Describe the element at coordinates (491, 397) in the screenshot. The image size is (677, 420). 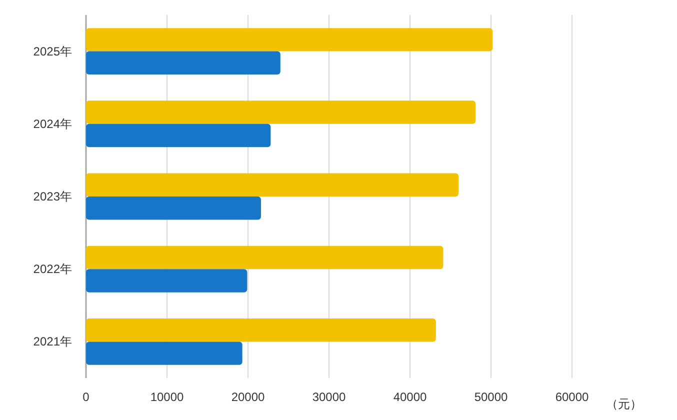
I see `x-tick-label: 50000` at that location.